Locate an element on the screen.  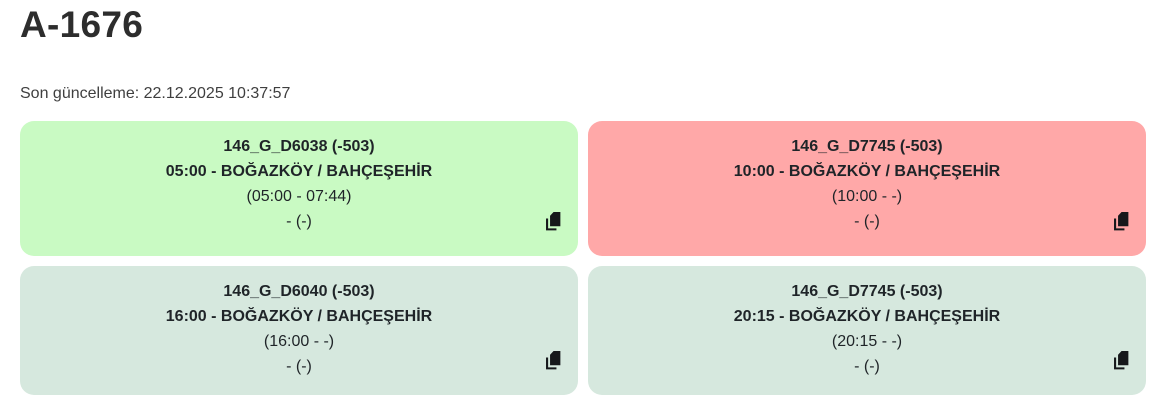
page-title: A-1676 is located at coordinates (82, 24).